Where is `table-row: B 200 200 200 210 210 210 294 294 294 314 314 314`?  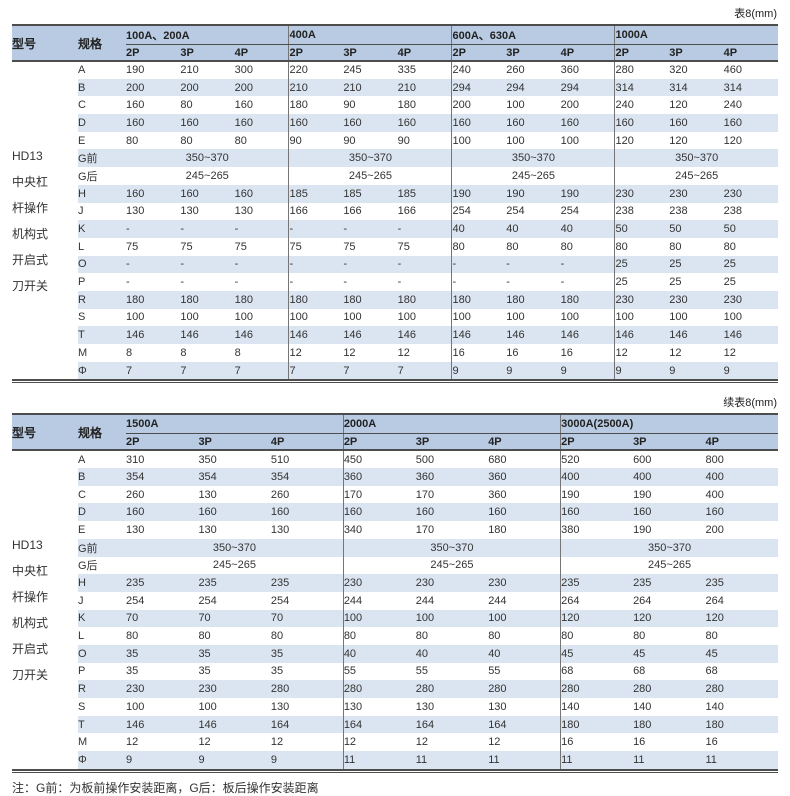
table-row: B 200 200 200 210 210 210 294 294 294 314 314 314 is located at coordinates (395, 87).